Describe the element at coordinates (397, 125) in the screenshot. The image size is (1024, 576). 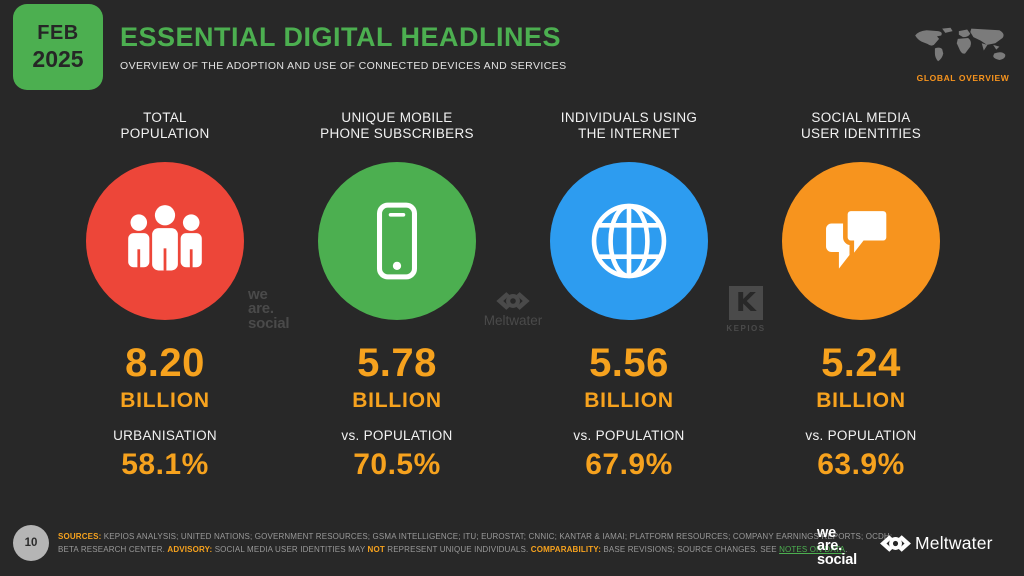
I see `metric-label: UNIQUE MOBILE PHONE SUBSCRIBERS` at that location.